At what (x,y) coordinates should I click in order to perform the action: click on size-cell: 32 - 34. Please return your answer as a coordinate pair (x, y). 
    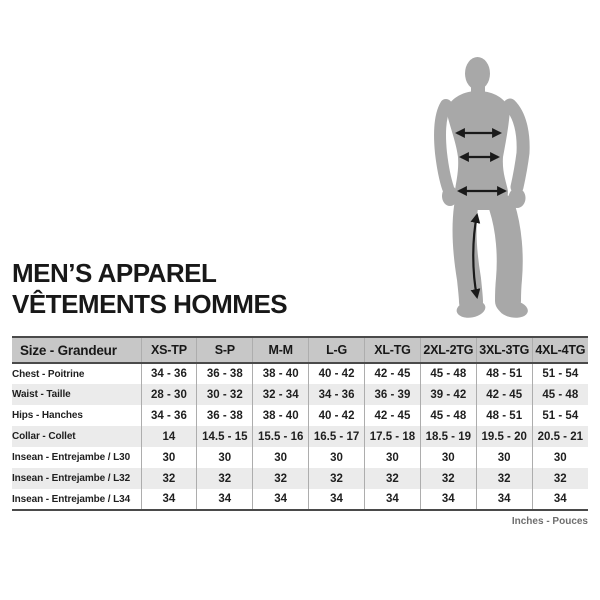
    Looking at the image, I should click on (280, 394).